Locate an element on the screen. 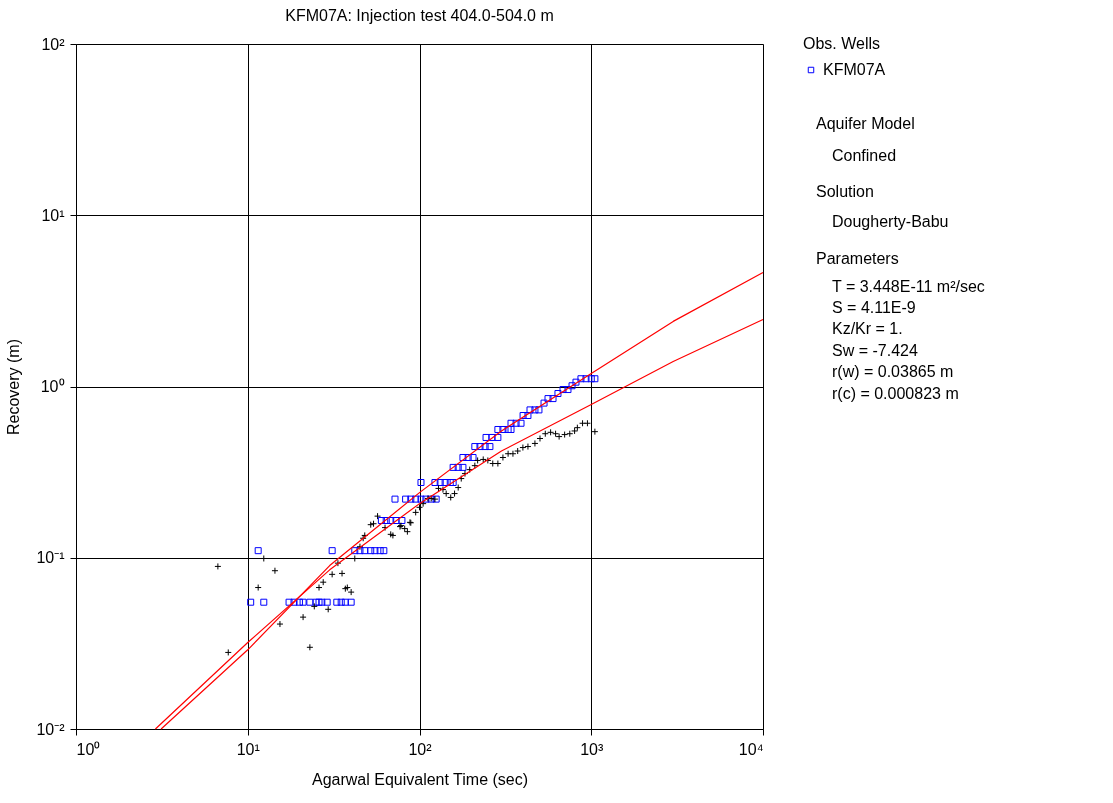 Image resolution: width=1113 pixels, height=803 pixels. x-tick-label: 10² is located at coordinates (420, 749).